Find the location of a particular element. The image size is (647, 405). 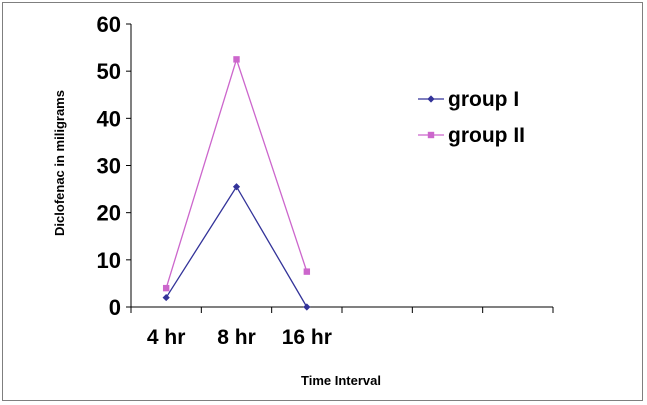

group-i-line is located at coordinates (236, 246).